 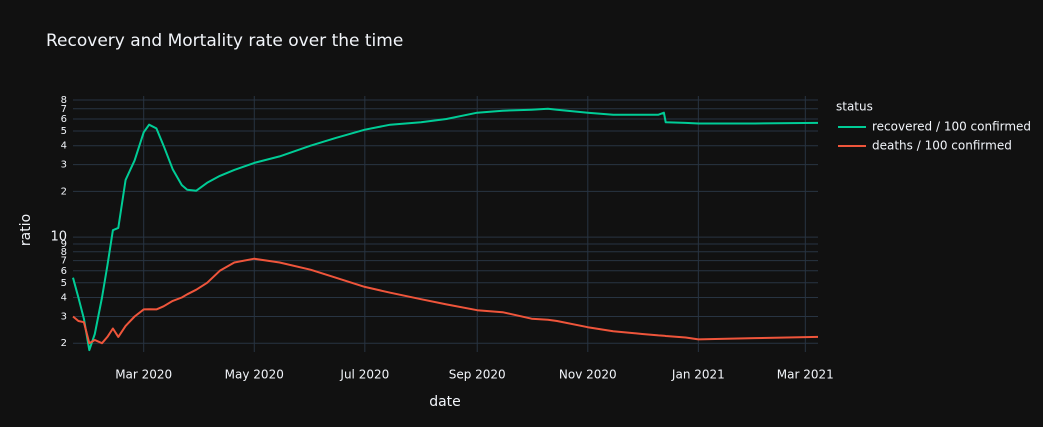 What do you see at coordinates (445, 402) in the screenshot?
I see `x-axis-label: date` at bounding box center [445, 402].